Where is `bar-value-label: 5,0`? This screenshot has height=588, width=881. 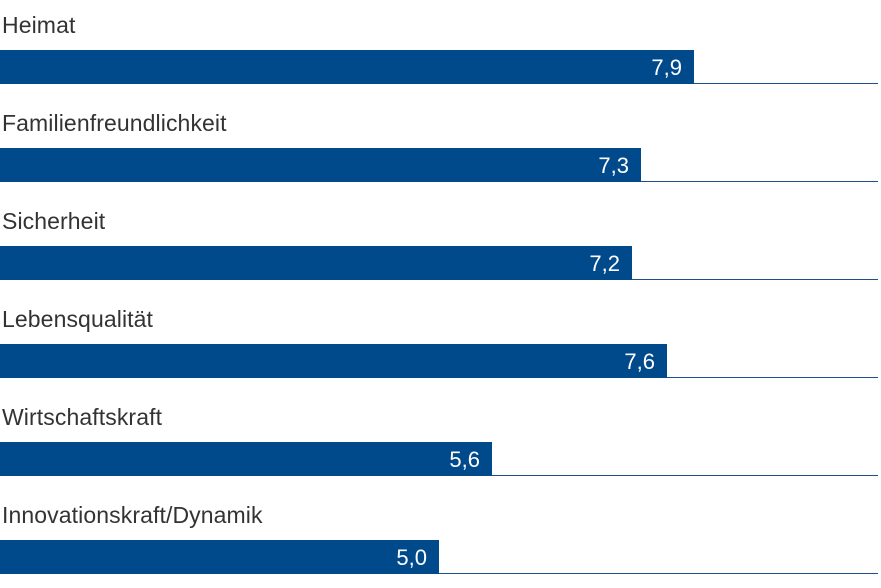
bar-value-label: 5,0 is located at coordinates (411, 557).